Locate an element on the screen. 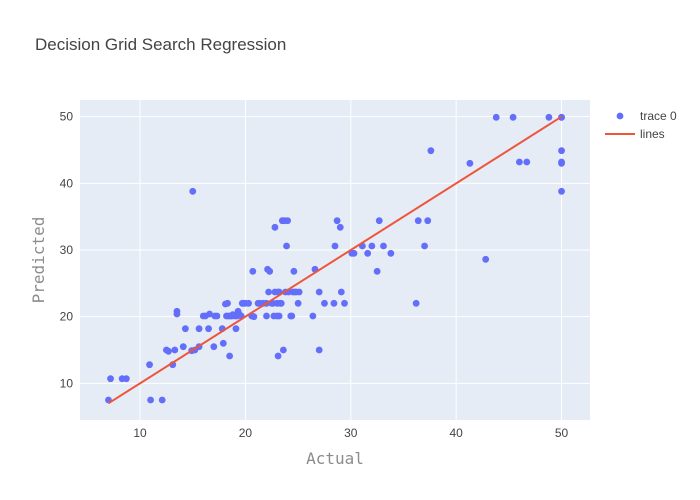  legend-item-trace-0: trace 0 is located at coordinates (646, 116).